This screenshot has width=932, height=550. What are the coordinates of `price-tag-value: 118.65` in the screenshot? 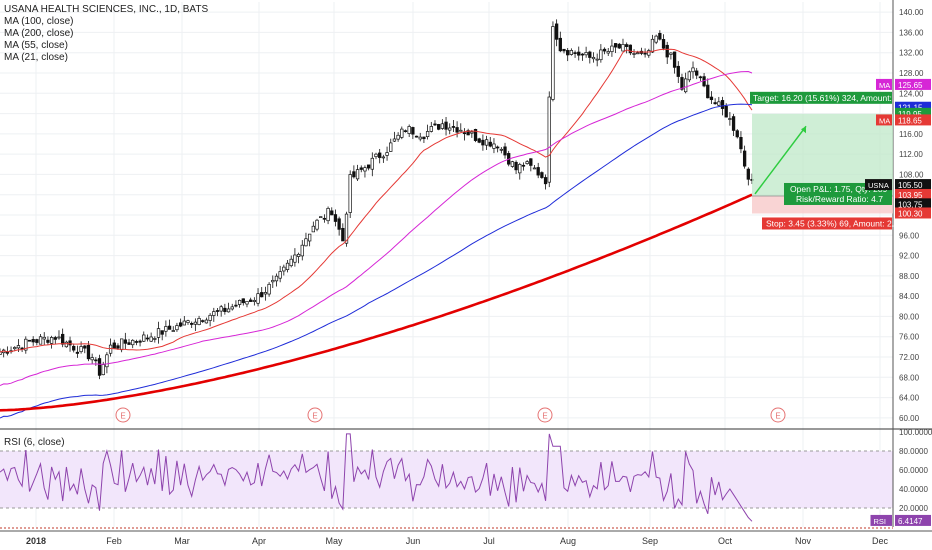 It's located at (910, 120).